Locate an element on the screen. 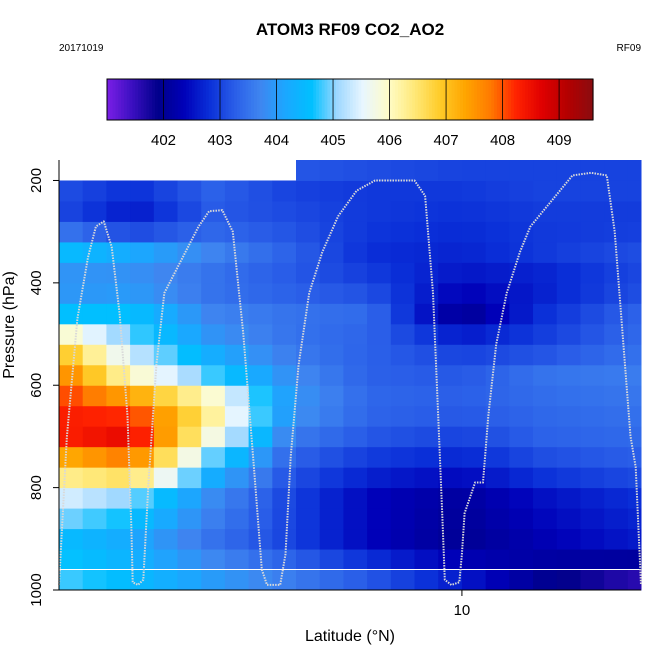 The height and width of the screenshot is (650, 650). y-tick-label: 800 is located at coordinates (36, 487).